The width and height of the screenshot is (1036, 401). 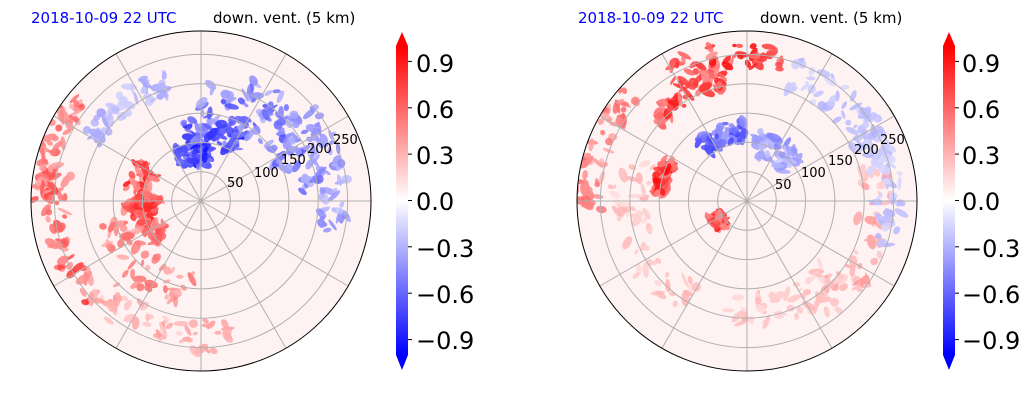 What do you see at coordinates (445, 249) in the screenshot?
I see `panel-1-cb-tick-4: −0.3` at bounding box center [445, 249].